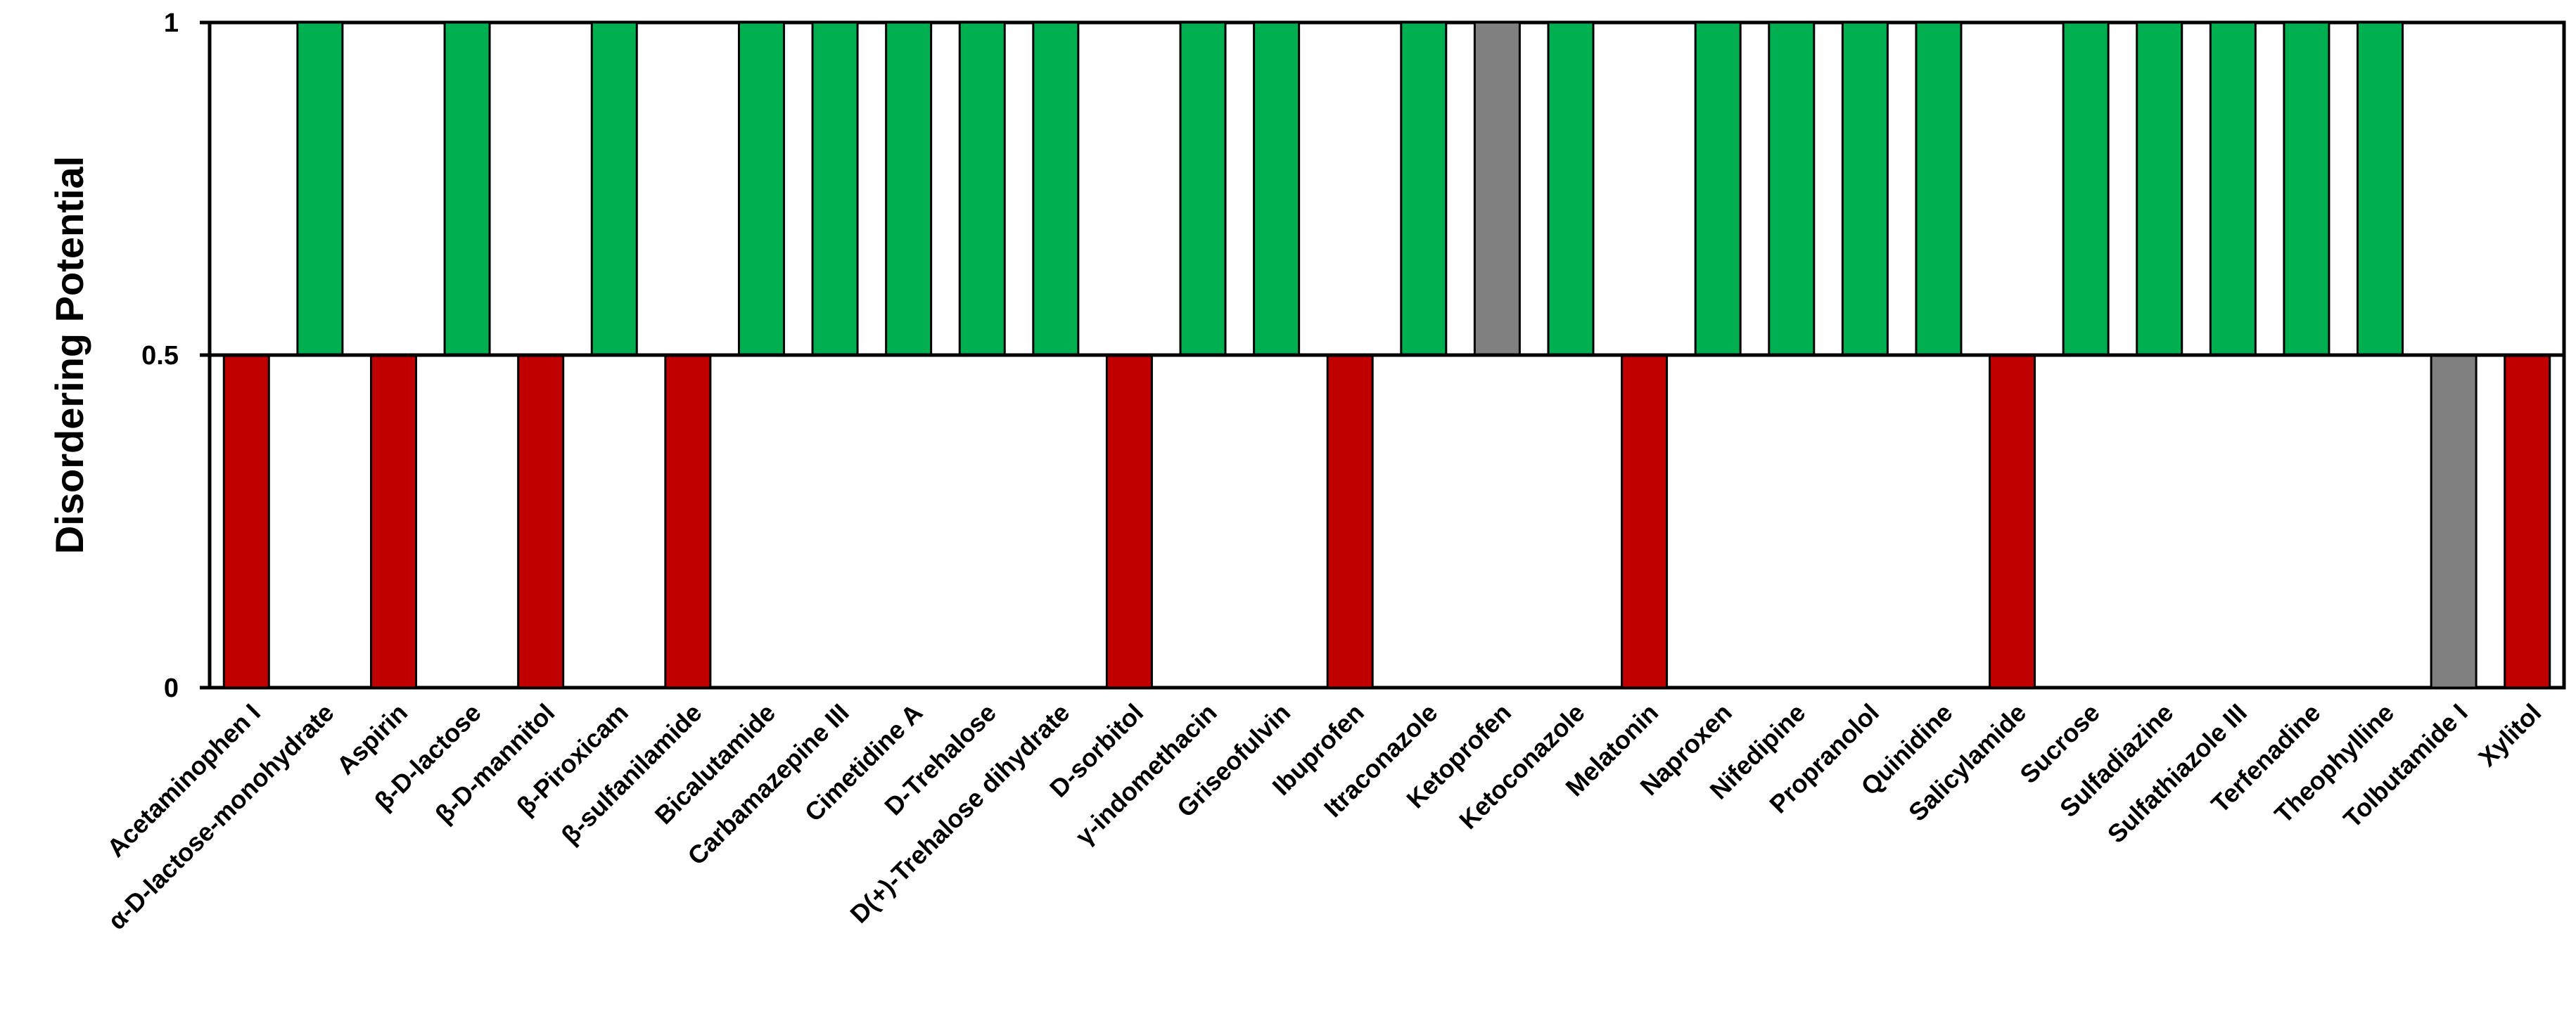  What do you see at coordinates (171, 688) in the screenshot?
I see `y-tick-label: 0` at bounding box center [171, 688].